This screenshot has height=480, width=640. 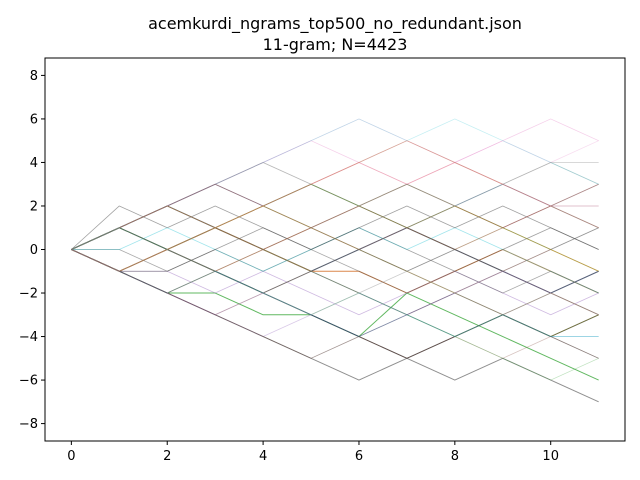 What do you see at coordinates (28, 381) in the screenshot?
I see `y-tick-label: −6` at bounding box center [28, 381].